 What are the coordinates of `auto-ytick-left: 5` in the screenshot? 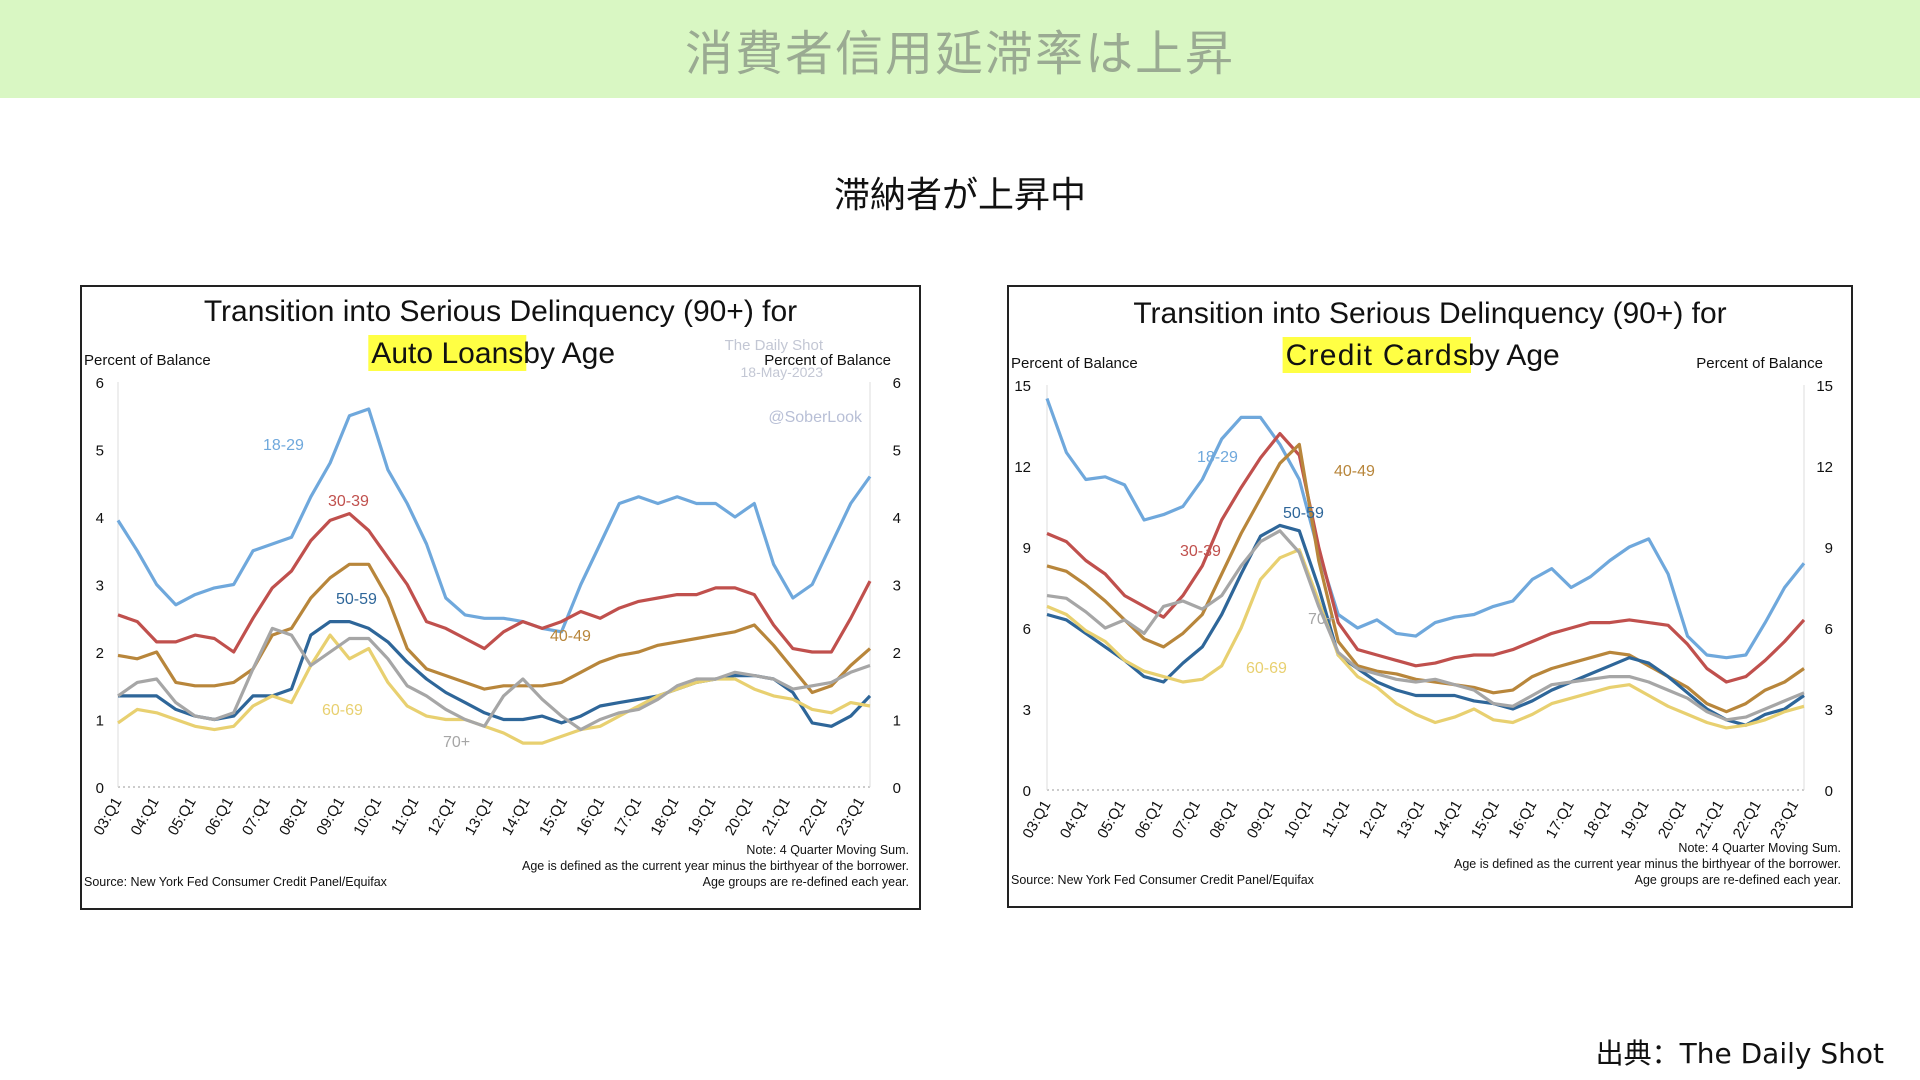 It's located at (100, 451).